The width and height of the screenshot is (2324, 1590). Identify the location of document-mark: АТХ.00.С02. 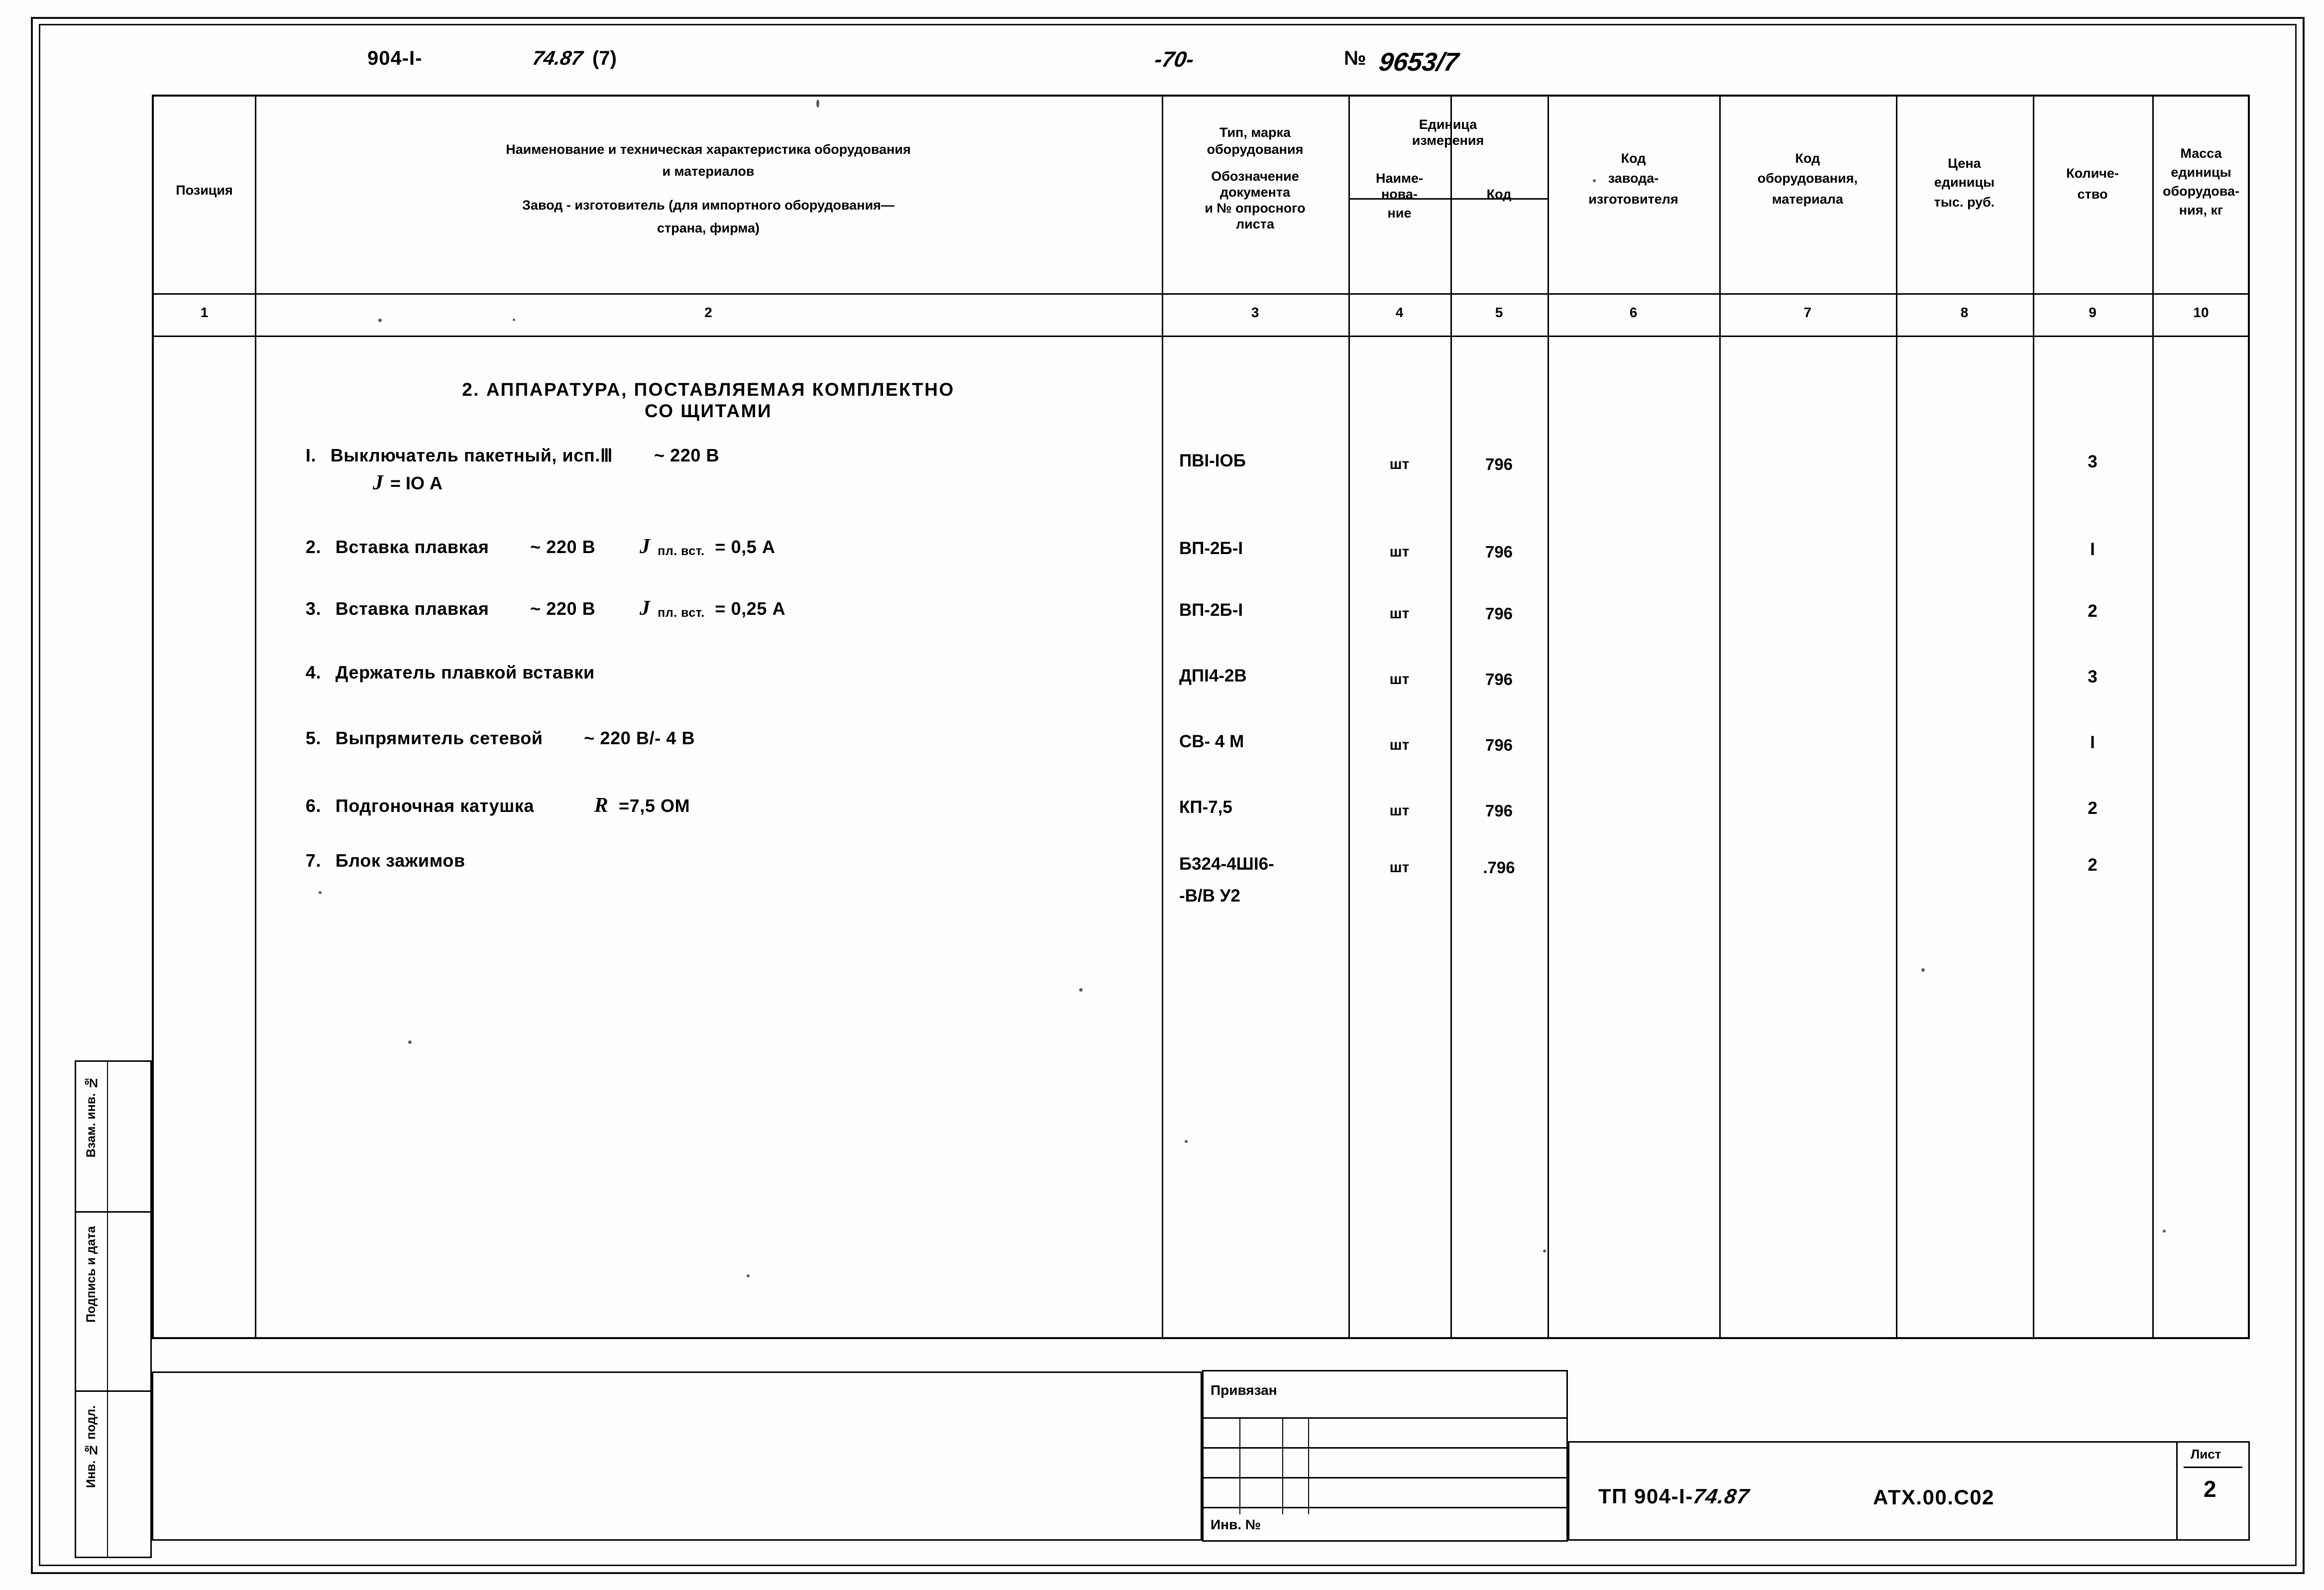
(1934, 1497).